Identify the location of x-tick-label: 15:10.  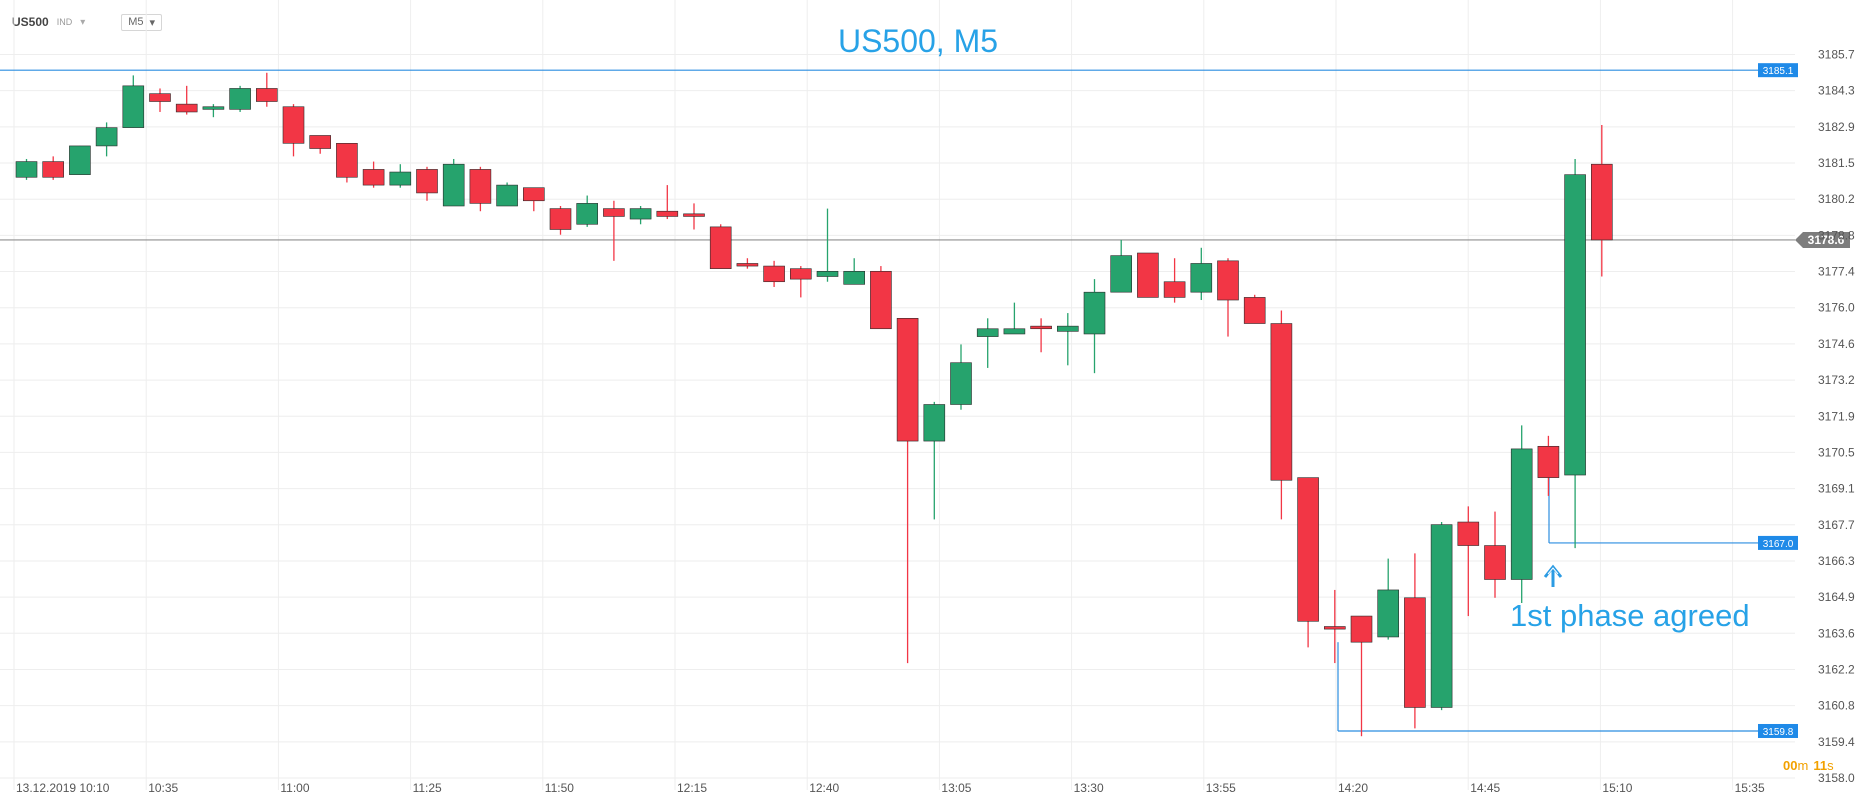
(1617, 788).